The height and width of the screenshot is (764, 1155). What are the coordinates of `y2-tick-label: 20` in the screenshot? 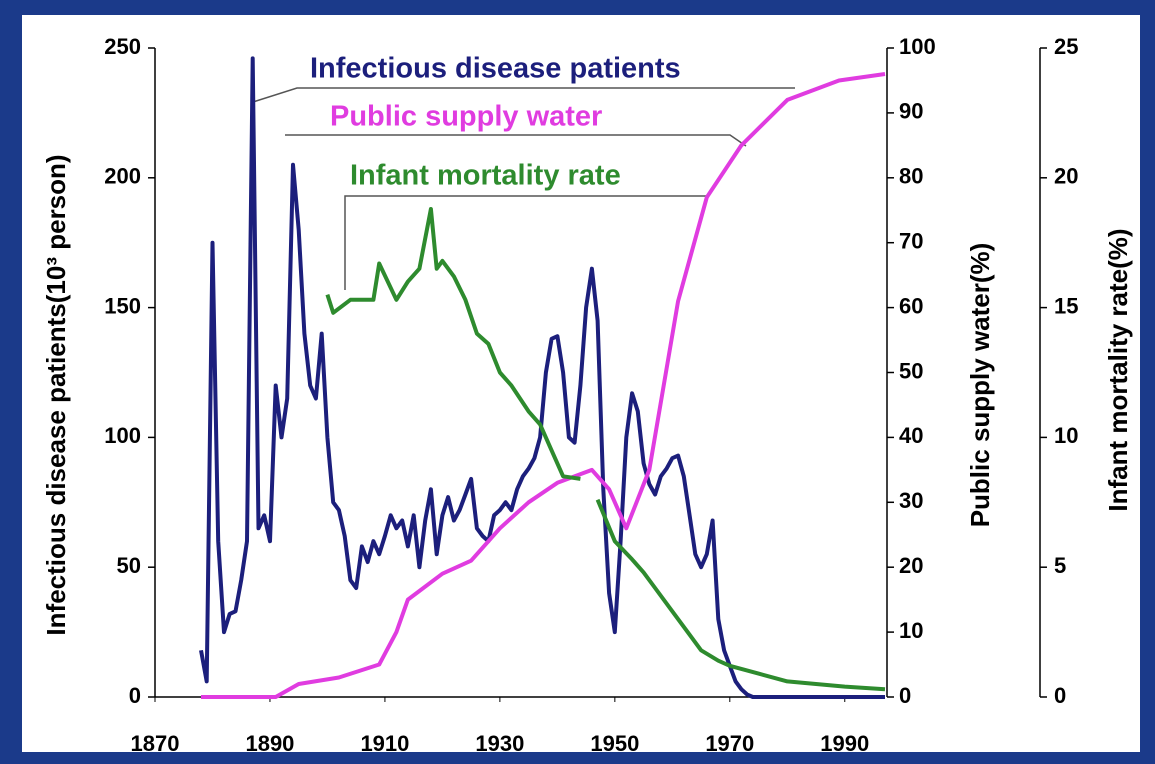 It's located at (911, 565).